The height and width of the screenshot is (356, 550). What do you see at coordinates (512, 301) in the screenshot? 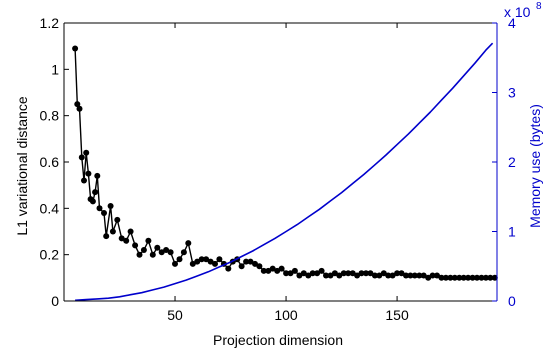
I see `right-y-tick-label: 0` at bounding box center [512, 301].